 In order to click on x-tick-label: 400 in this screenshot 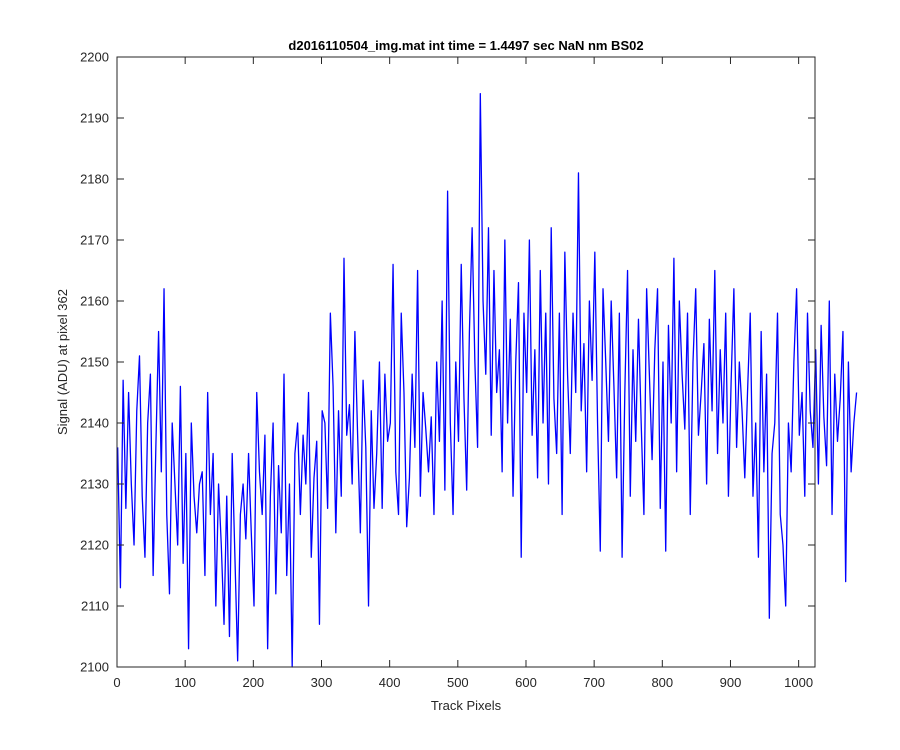, I will do `click(390, 682)`.